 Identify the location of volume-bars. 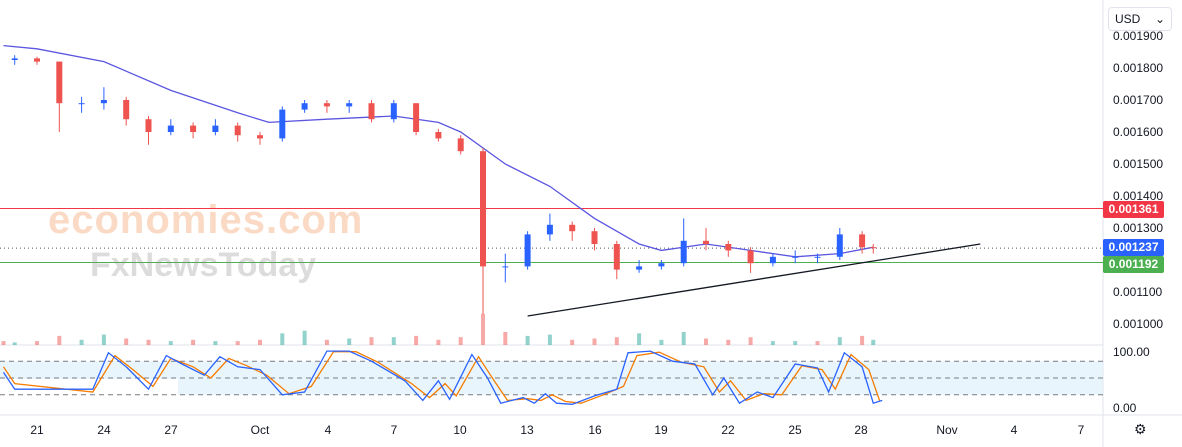
(438, 329).